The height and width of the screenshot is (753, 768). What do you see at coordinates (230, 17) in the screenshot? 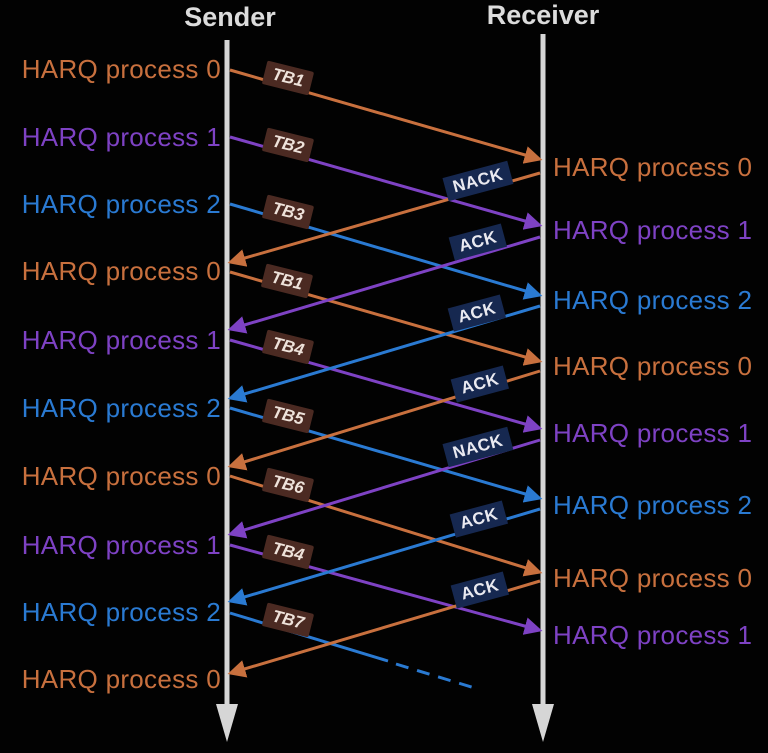
I see `sender-column-title: Sender` at bounding box center [230, 17].